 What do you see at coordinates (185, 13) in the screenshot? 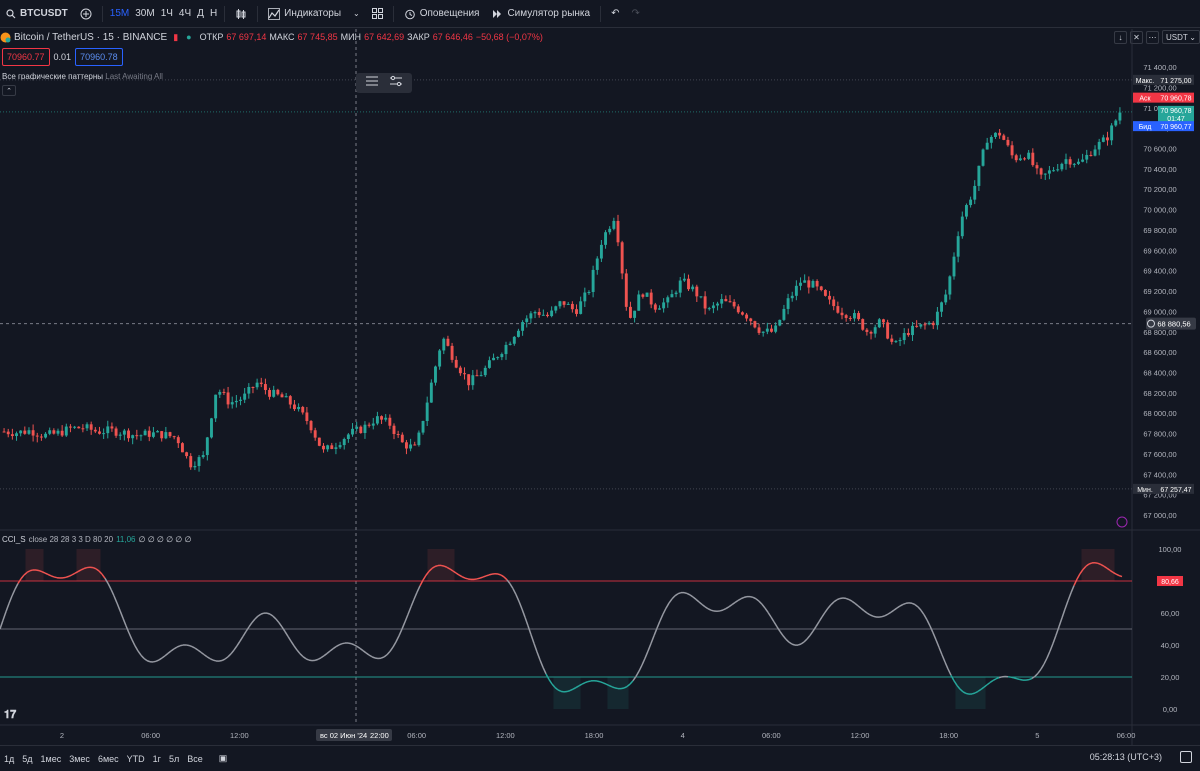
I see `interval-4h: 4Ч` at bounding box center [185, 13].